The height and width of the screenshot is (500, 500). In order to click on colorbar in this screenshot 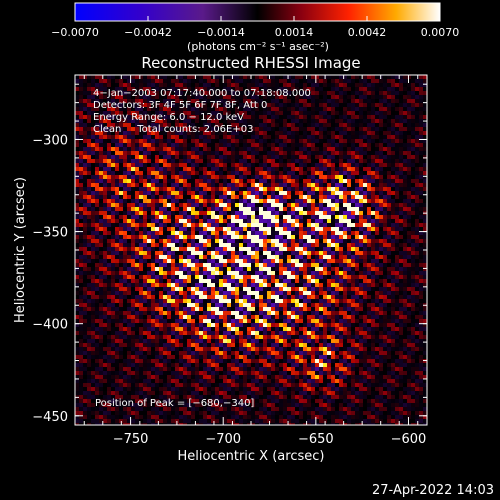, I will do `click(257, 12)`.